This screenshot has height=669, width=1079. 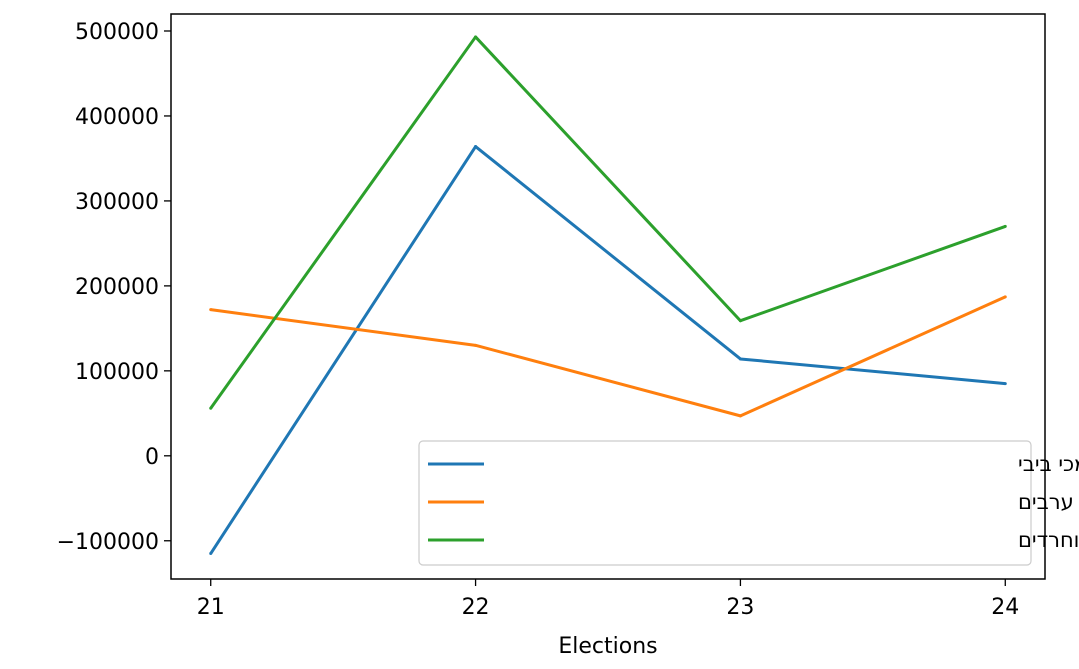 What do you see at coordinates (152, 457) in the screenshot?
I see `y-tick-label: 0` at bounding box center [152, 457].